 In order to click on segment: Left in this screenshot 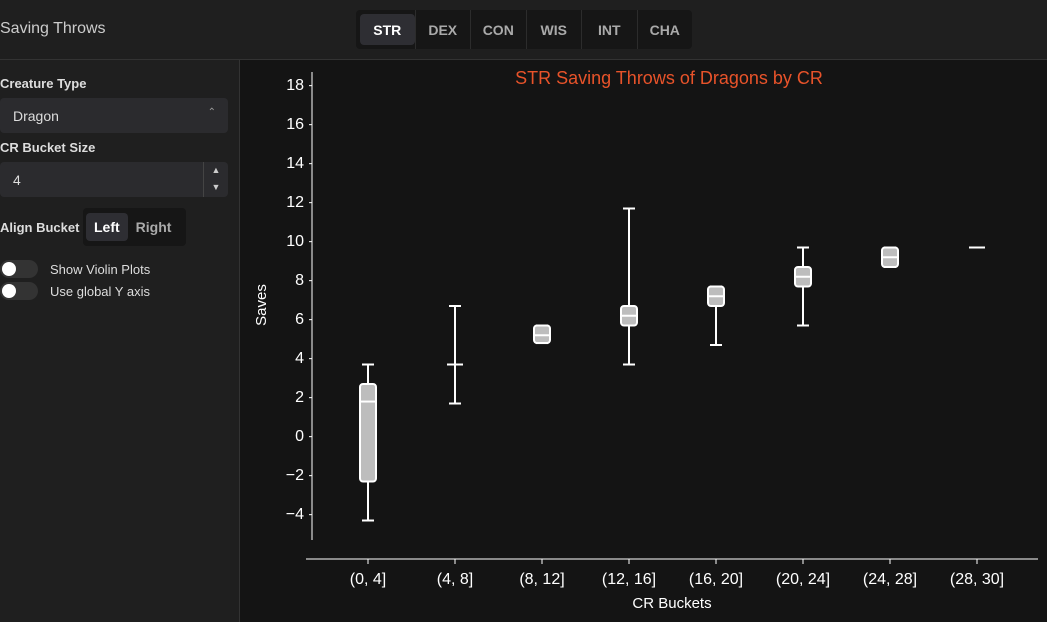, I will do `click(107, 227)`.